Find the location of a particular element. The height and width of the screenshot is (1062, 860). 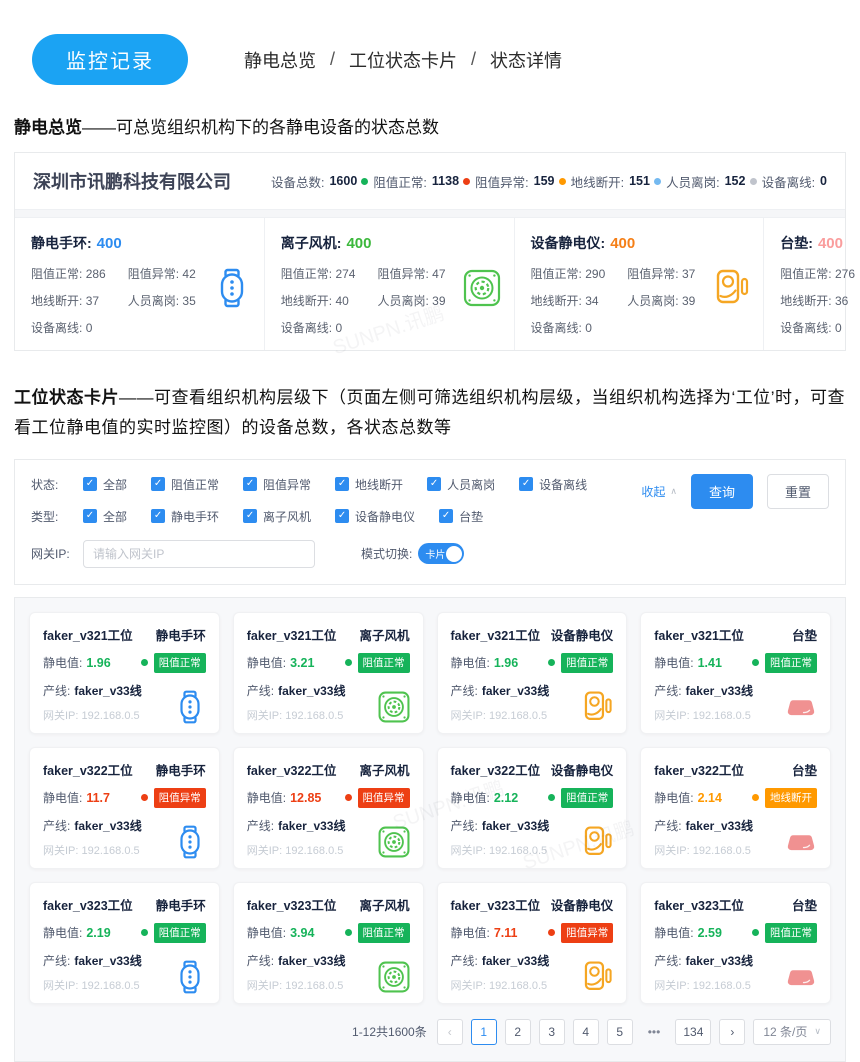

nav-item-station-cards: 工位状态卡片 is located at coordinates (403, 60).